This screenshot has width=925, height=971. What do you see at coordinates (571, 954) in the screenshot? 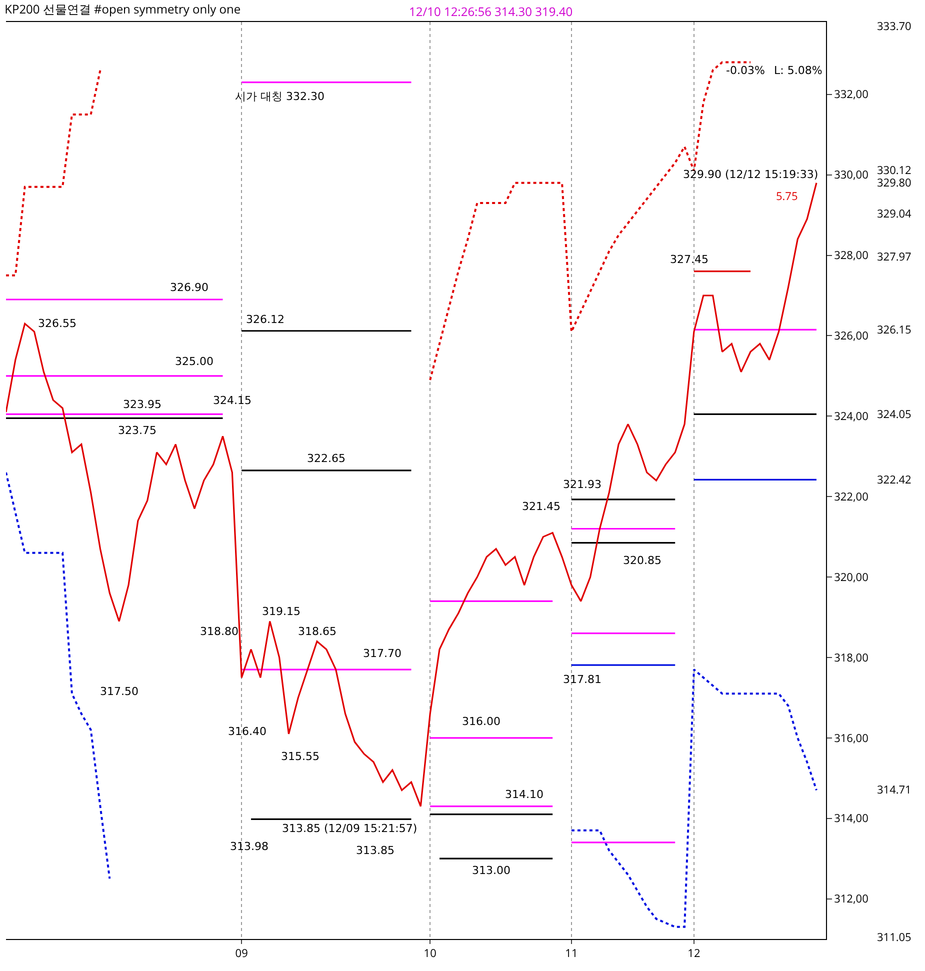
I see `x-tick-label: 11` at bounding box center [571, 954].